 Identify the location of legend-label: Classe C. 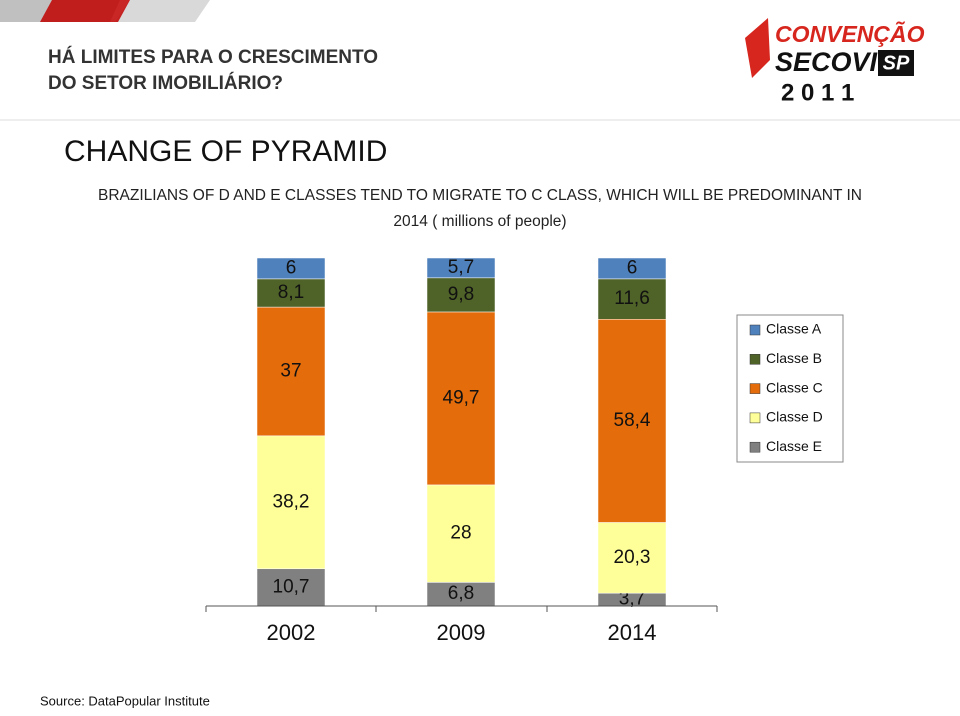
(794, 387).